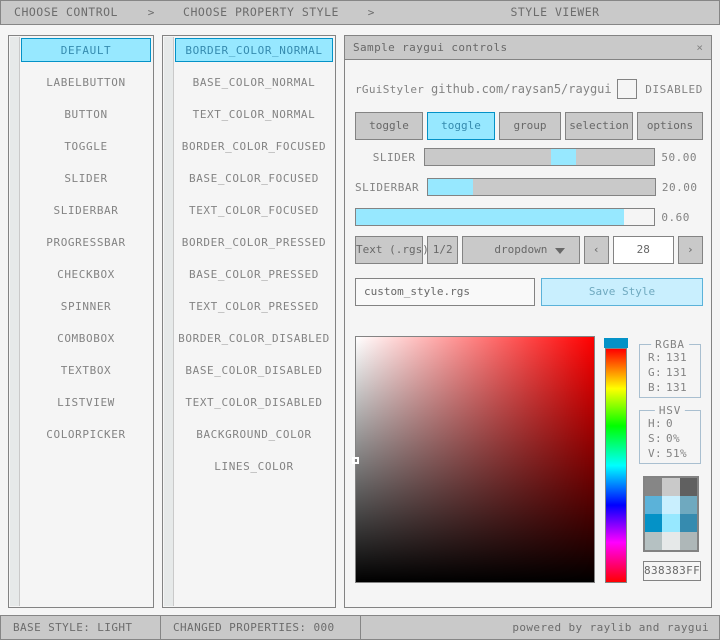  I want to click on spinner-increment-button: ›, so click(690, 250).